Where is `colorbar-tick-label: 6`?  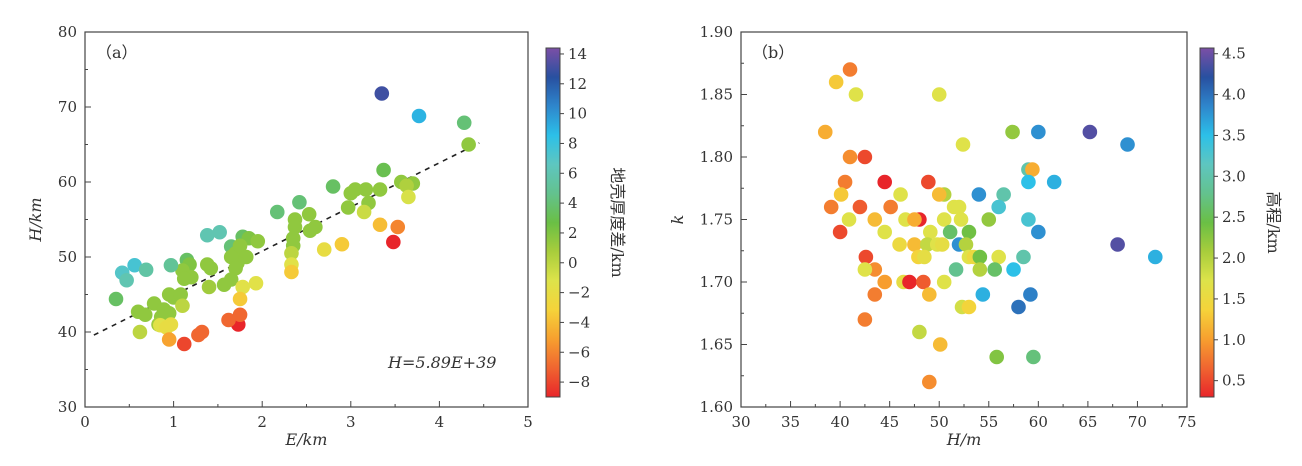 colorbar-tick-label: 6 is located at coordinates (573, 173).